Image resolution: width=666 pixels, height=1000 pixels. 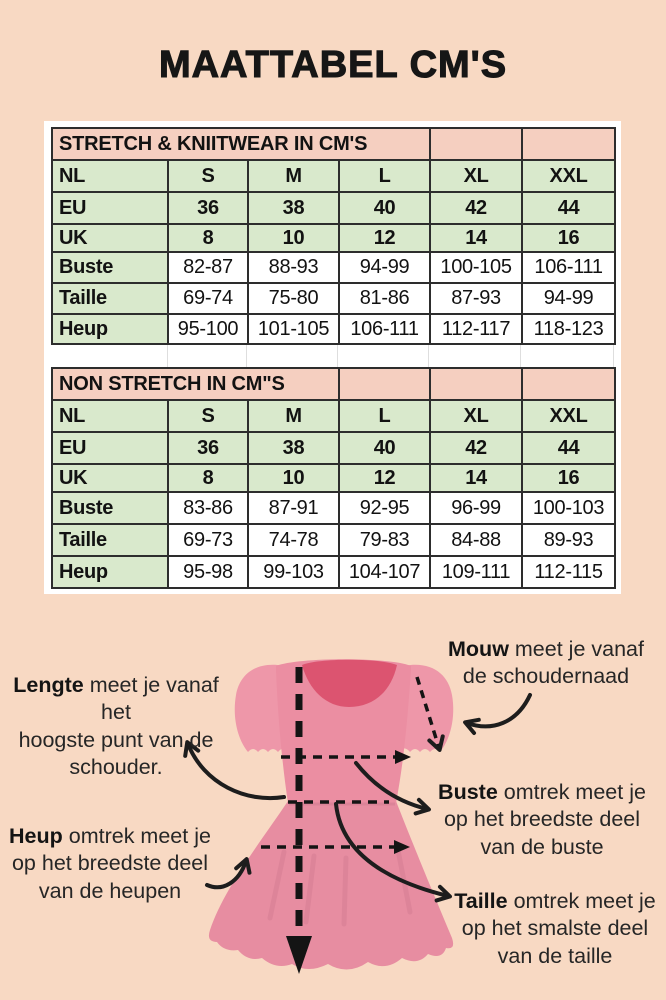 What do you see at coordinates (349, 683) in the screenshot?
I see `dress-neckline` at bounding box center [349, 683].